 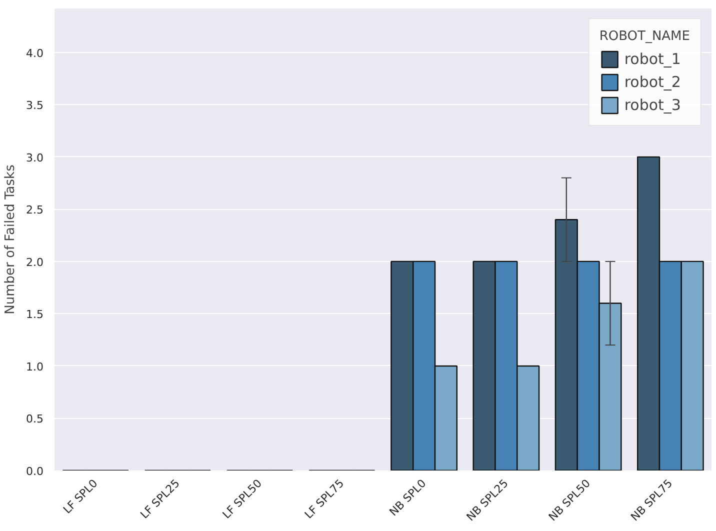 What do you see at coordinates (644, 36) in the screenshot?
I see `legend-title: ROBOT_NAME` at bounding box center [644, 36].